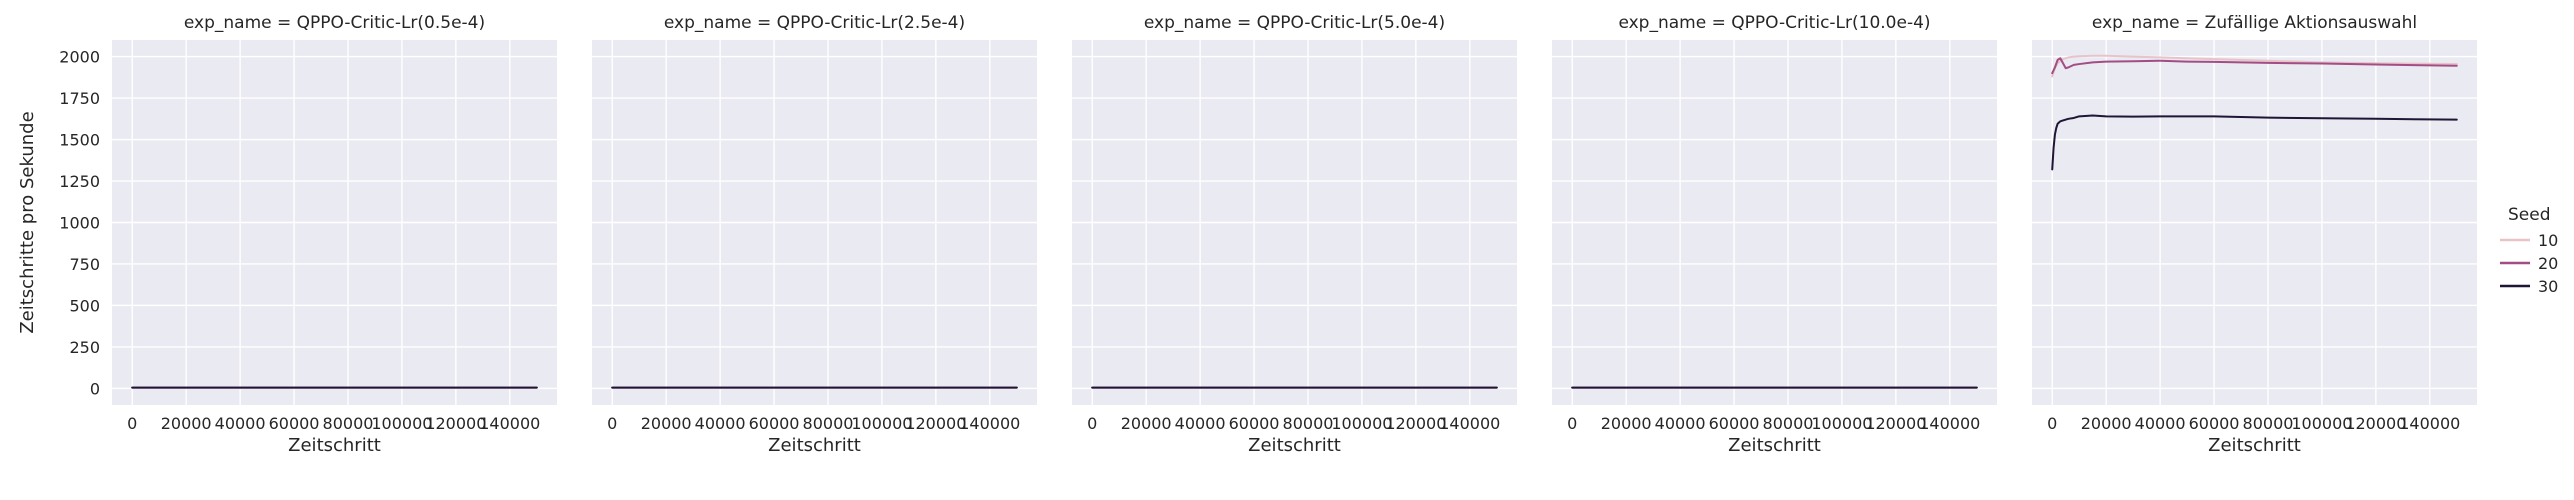 The height and width of the screenshot is (500, 2574). Describe the element at coordinates (79, 140) in the screenshot. I see `y-tick-label: 1500` at that location.